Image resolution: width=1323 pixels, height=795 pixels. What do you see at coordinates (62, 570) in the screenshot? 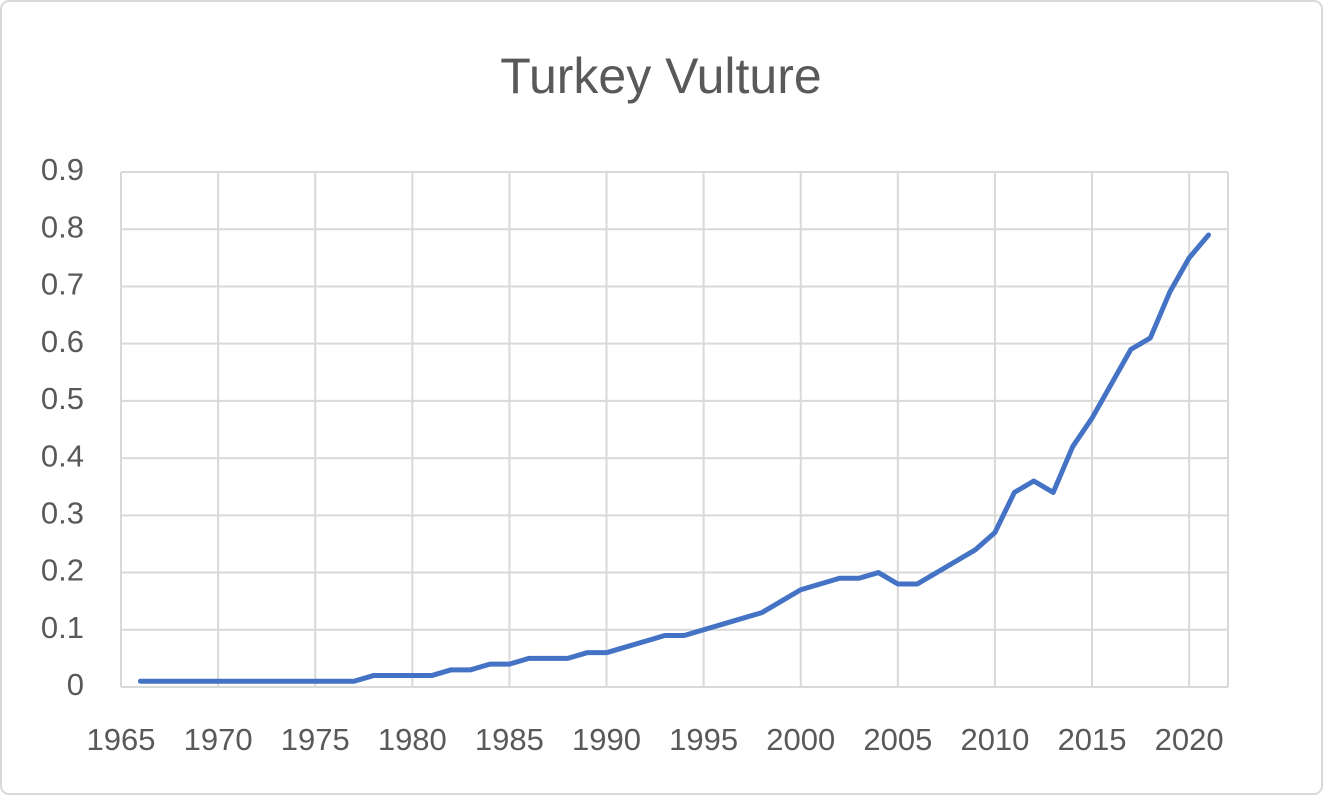
I see `y-tick-label: 0.2` at bounding box center [62, 570].